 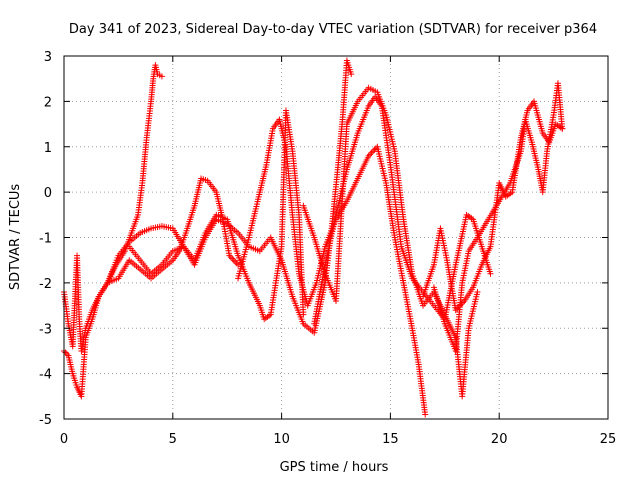 I want to click on x-tick-label: 10, so click(x=281, y=439).